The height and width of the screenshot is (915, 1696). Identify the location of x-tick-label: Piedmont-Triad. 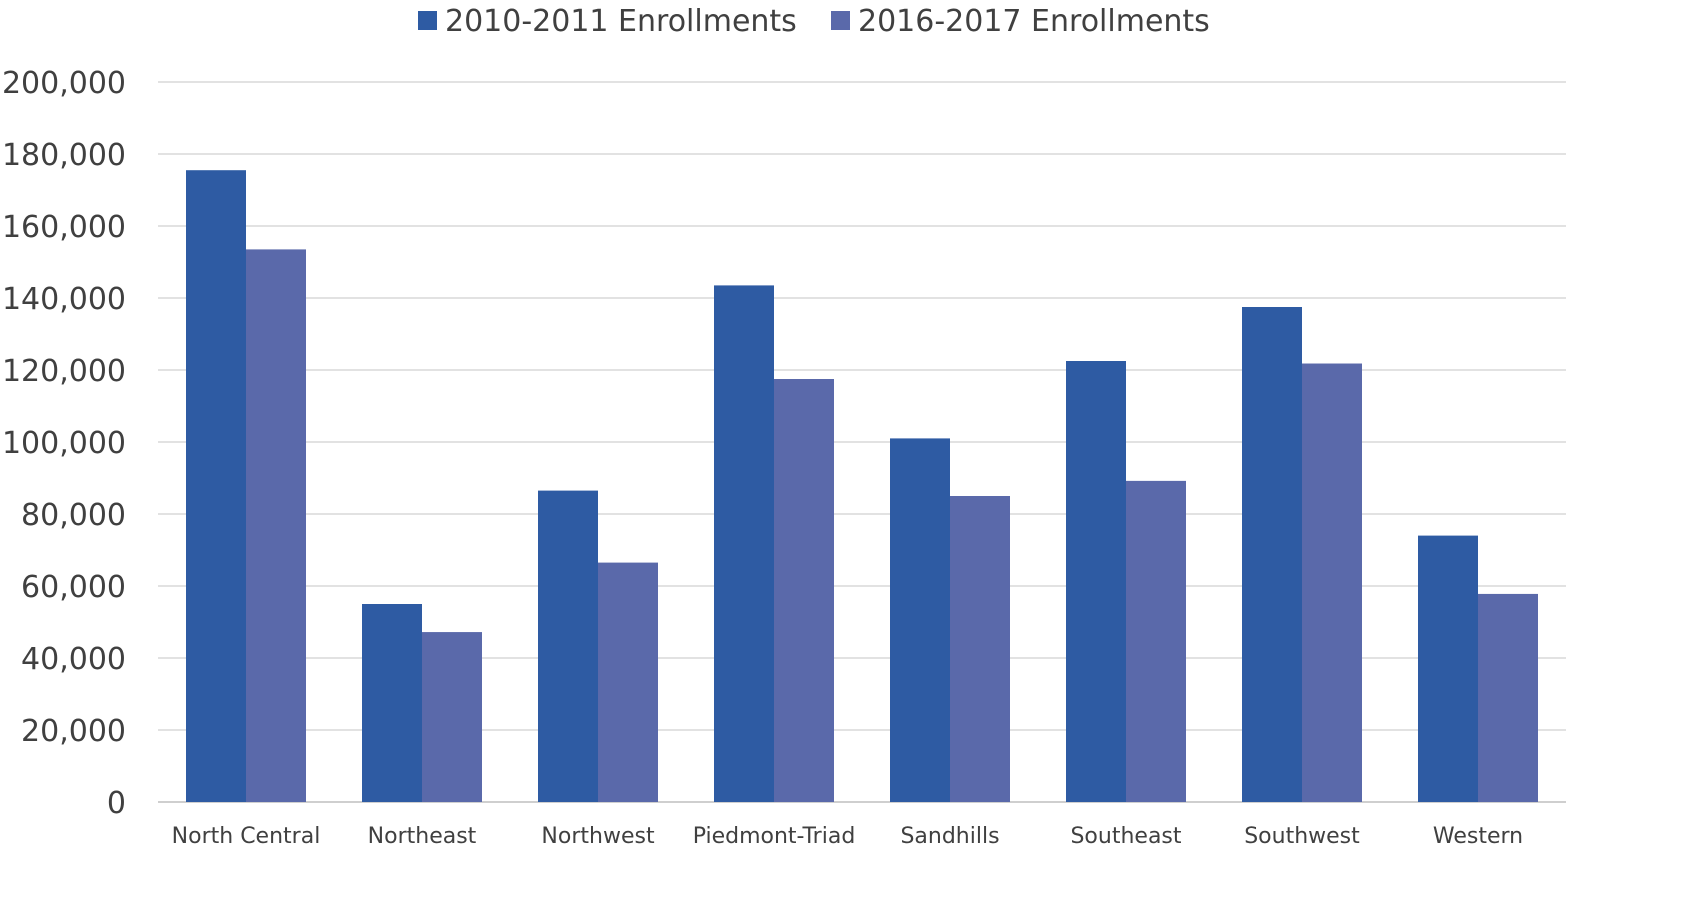
(774, 836).